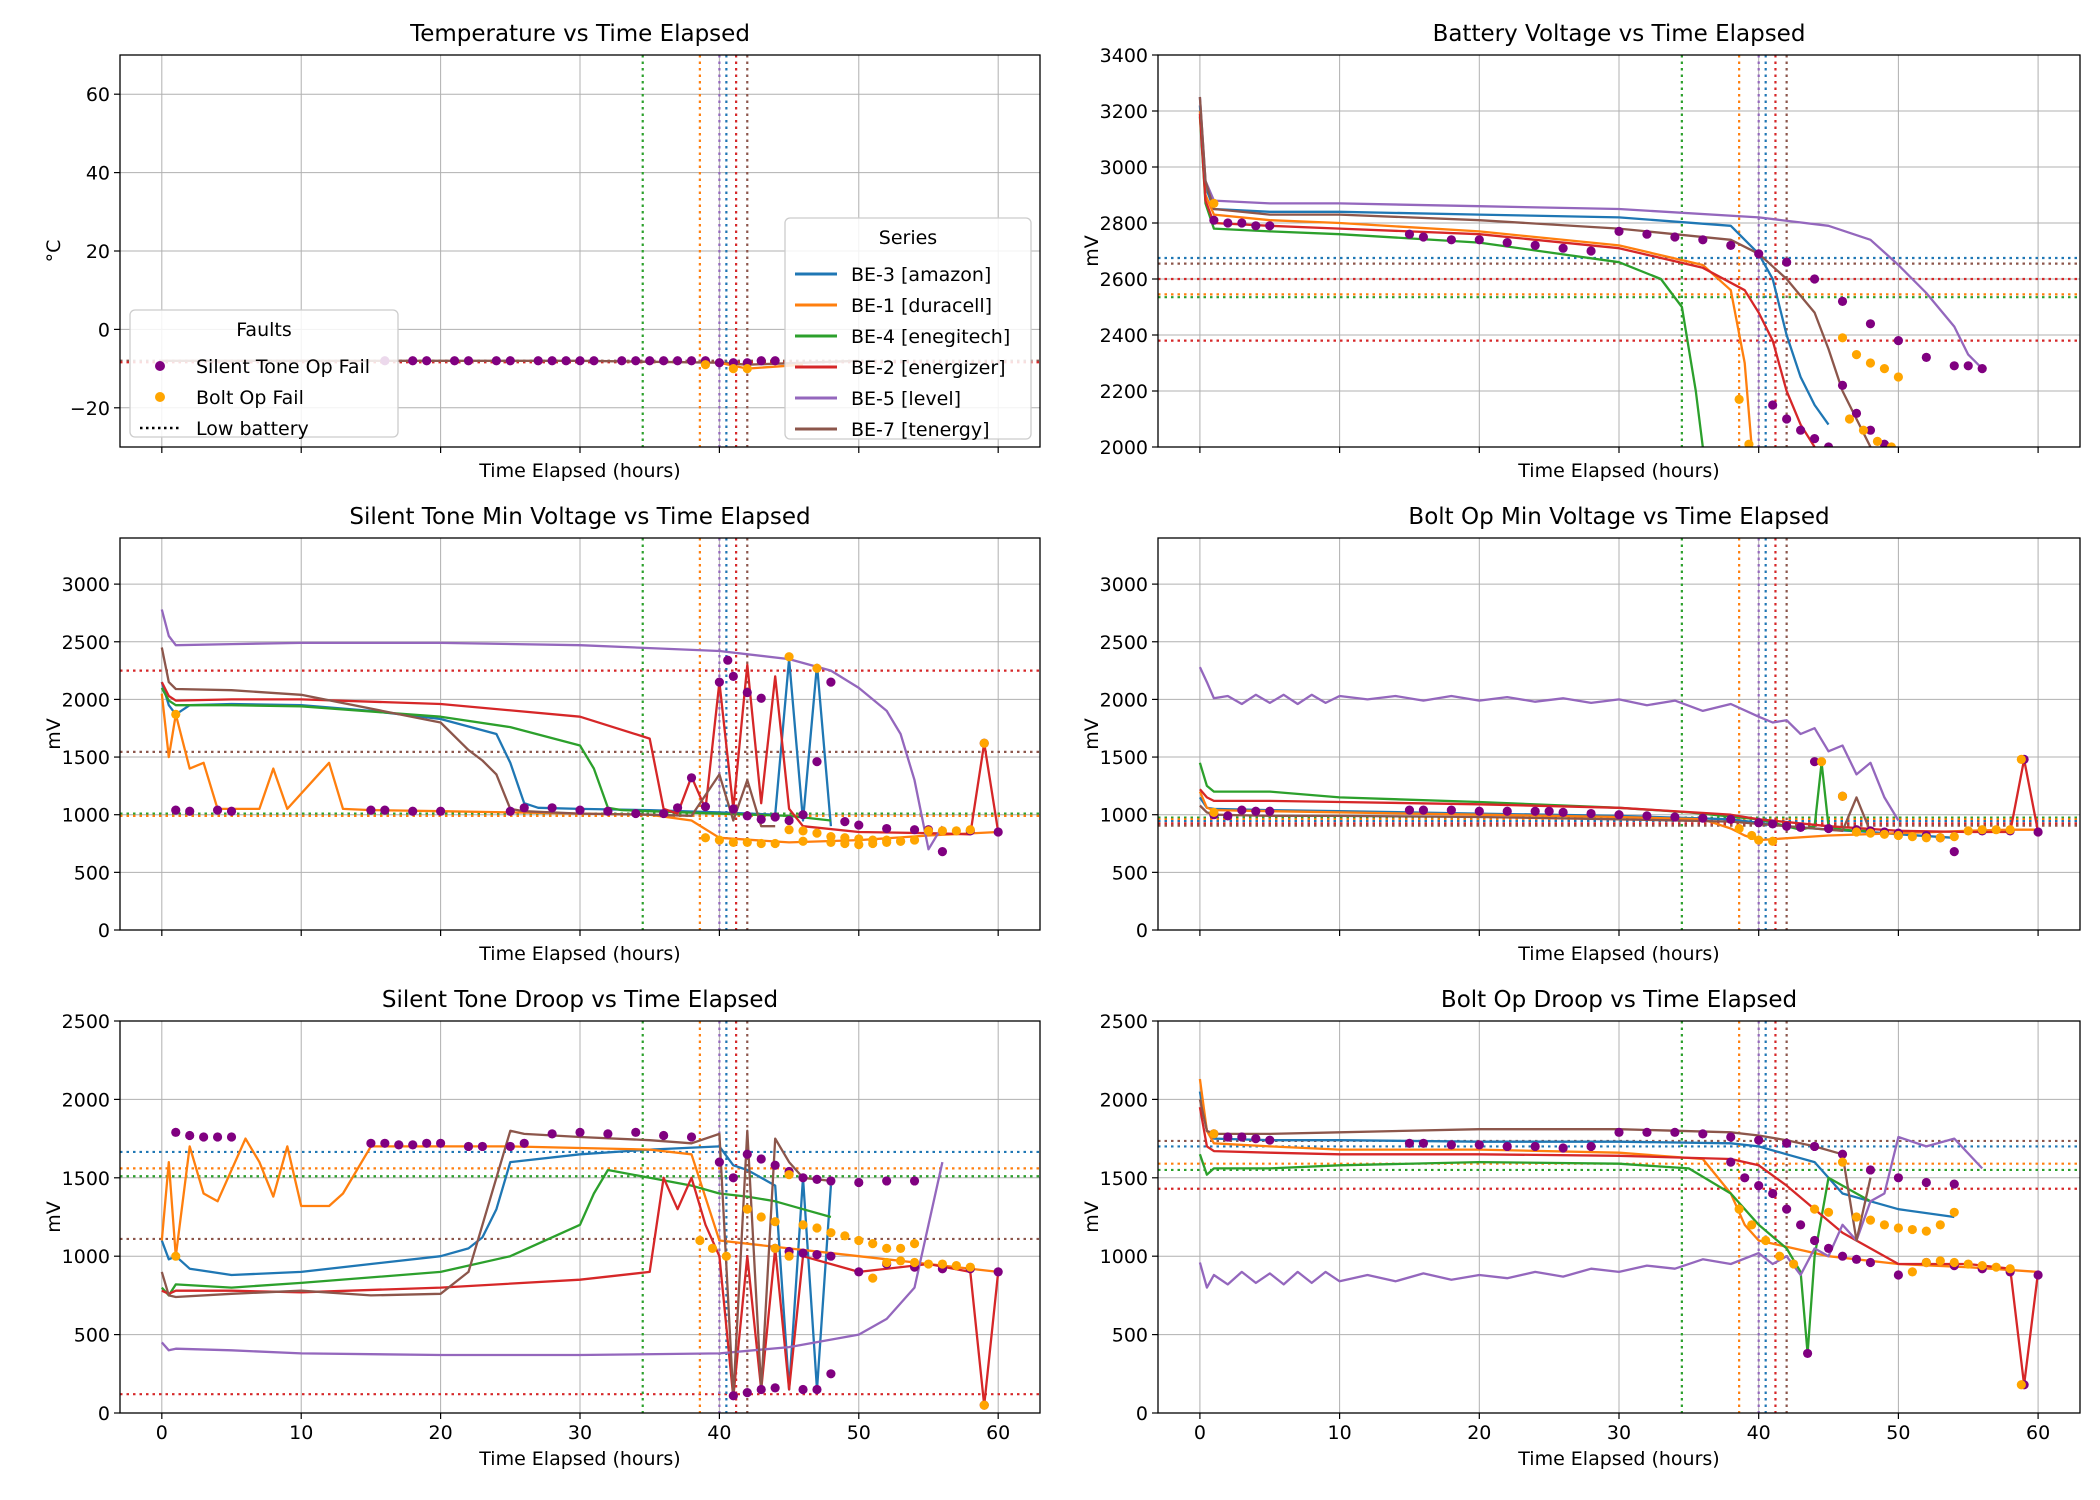  I want to click on y-tick-label: 3200, so click(1124, 112).